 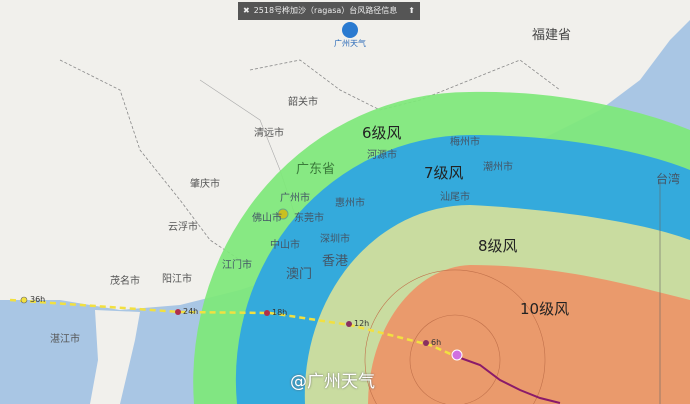 I want to click on logo: 广州天气, so click(x=350, y=35).